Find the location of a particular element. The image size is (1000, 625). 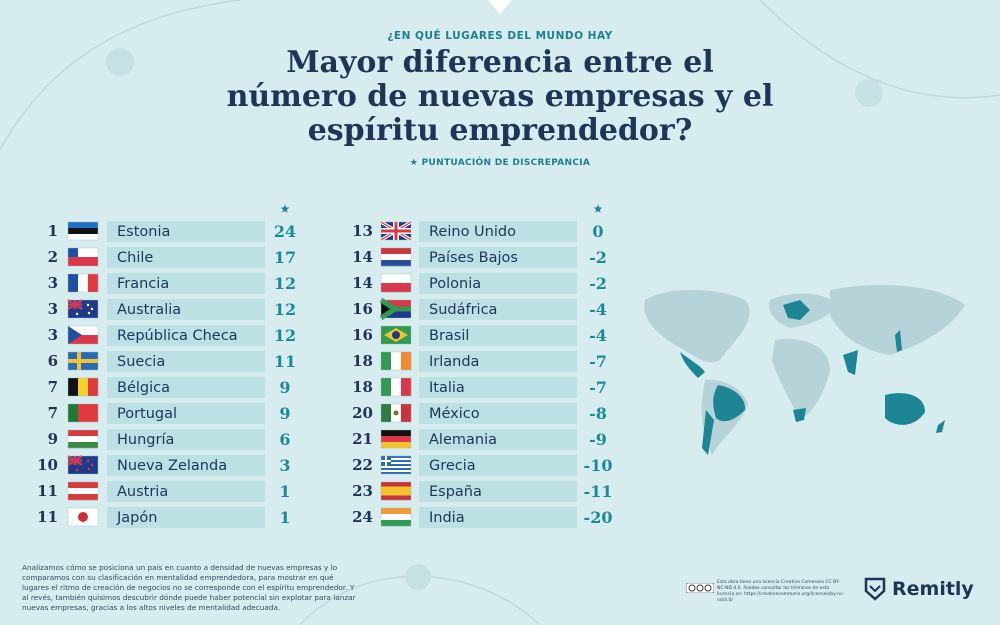

table-row: 2 Chile 17 is located at coordinates (172, 257).